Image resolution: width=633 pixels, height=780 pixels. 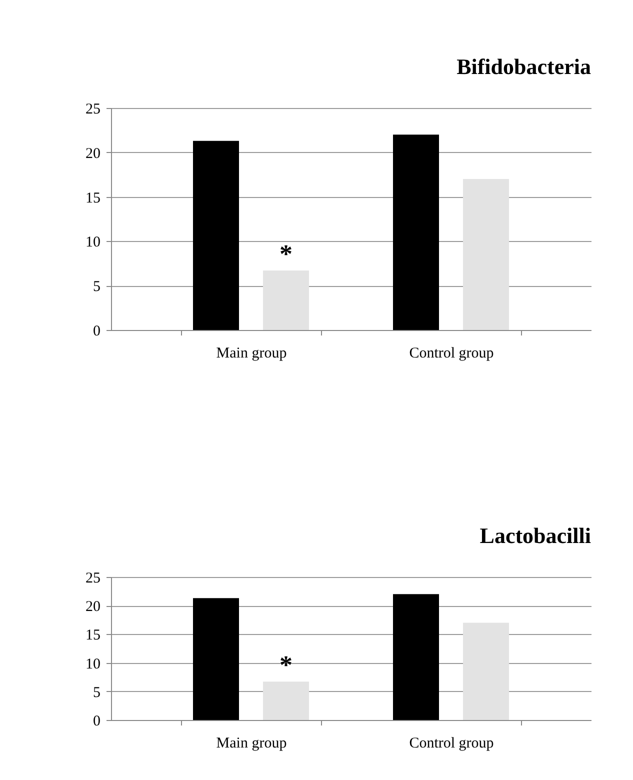 I want to click on chart-title: Lactobacilli, so click(x=535, y=535).